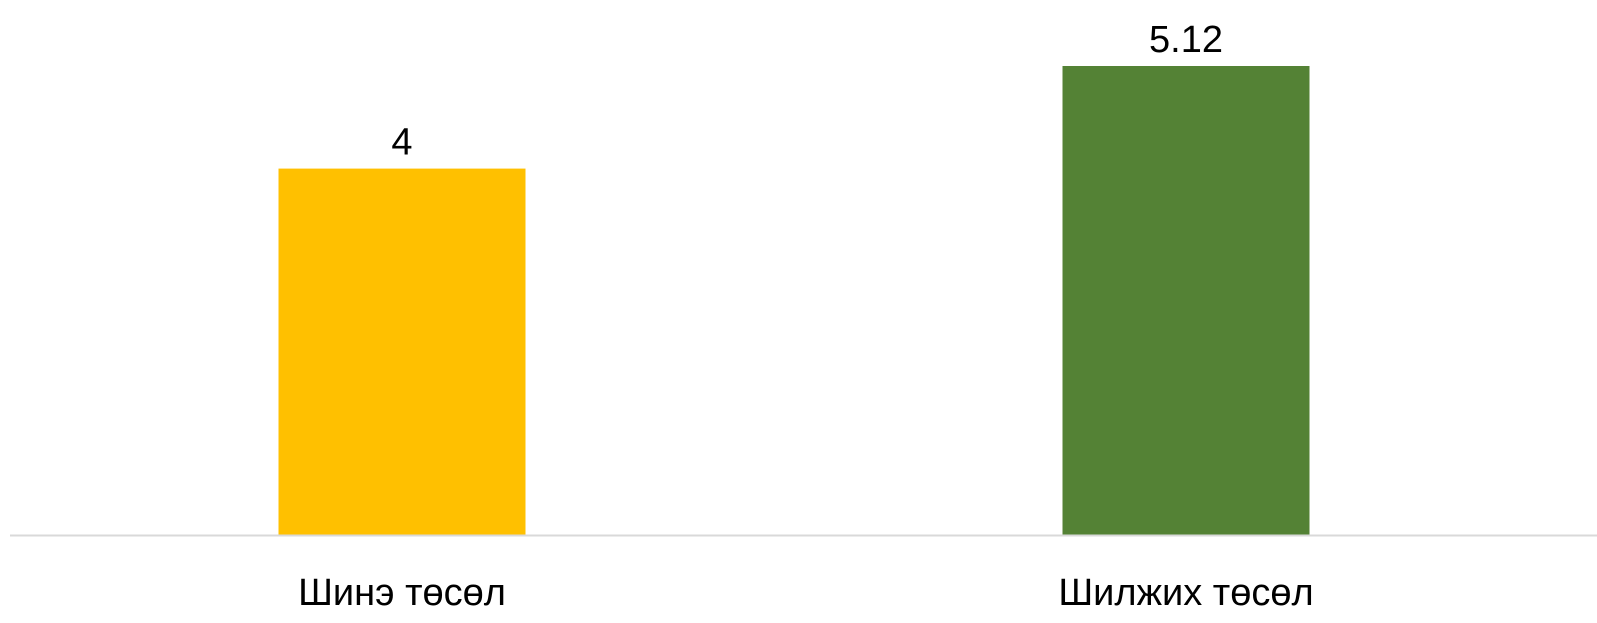 This screenshot has width=1597, height=623. What do you see at coordinates (402, 593) in the screenshot?
I see `category-label-1: Шинэ төсөл` at bounding box center [402, 593].